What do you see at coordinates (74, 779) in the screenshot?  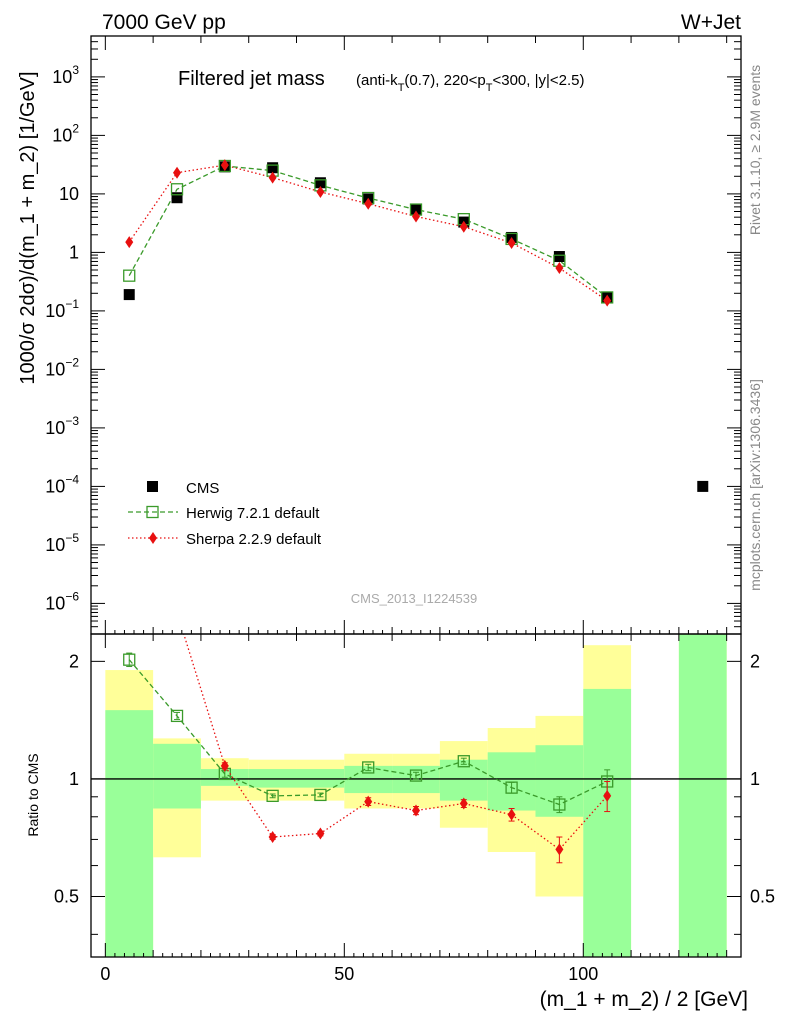 I see `ratio-ytick-label-left-1: 1` at bounding box center [74, 779].